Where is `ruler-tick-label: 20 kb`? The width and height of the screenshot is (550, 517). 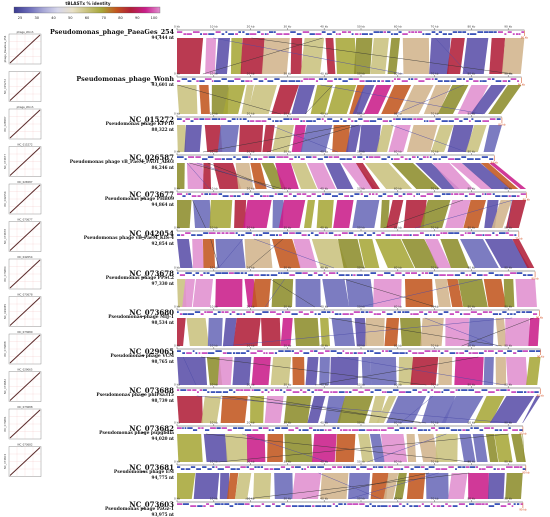
ruler-tick-label: 20 kb is located at coordinates (251, 345).